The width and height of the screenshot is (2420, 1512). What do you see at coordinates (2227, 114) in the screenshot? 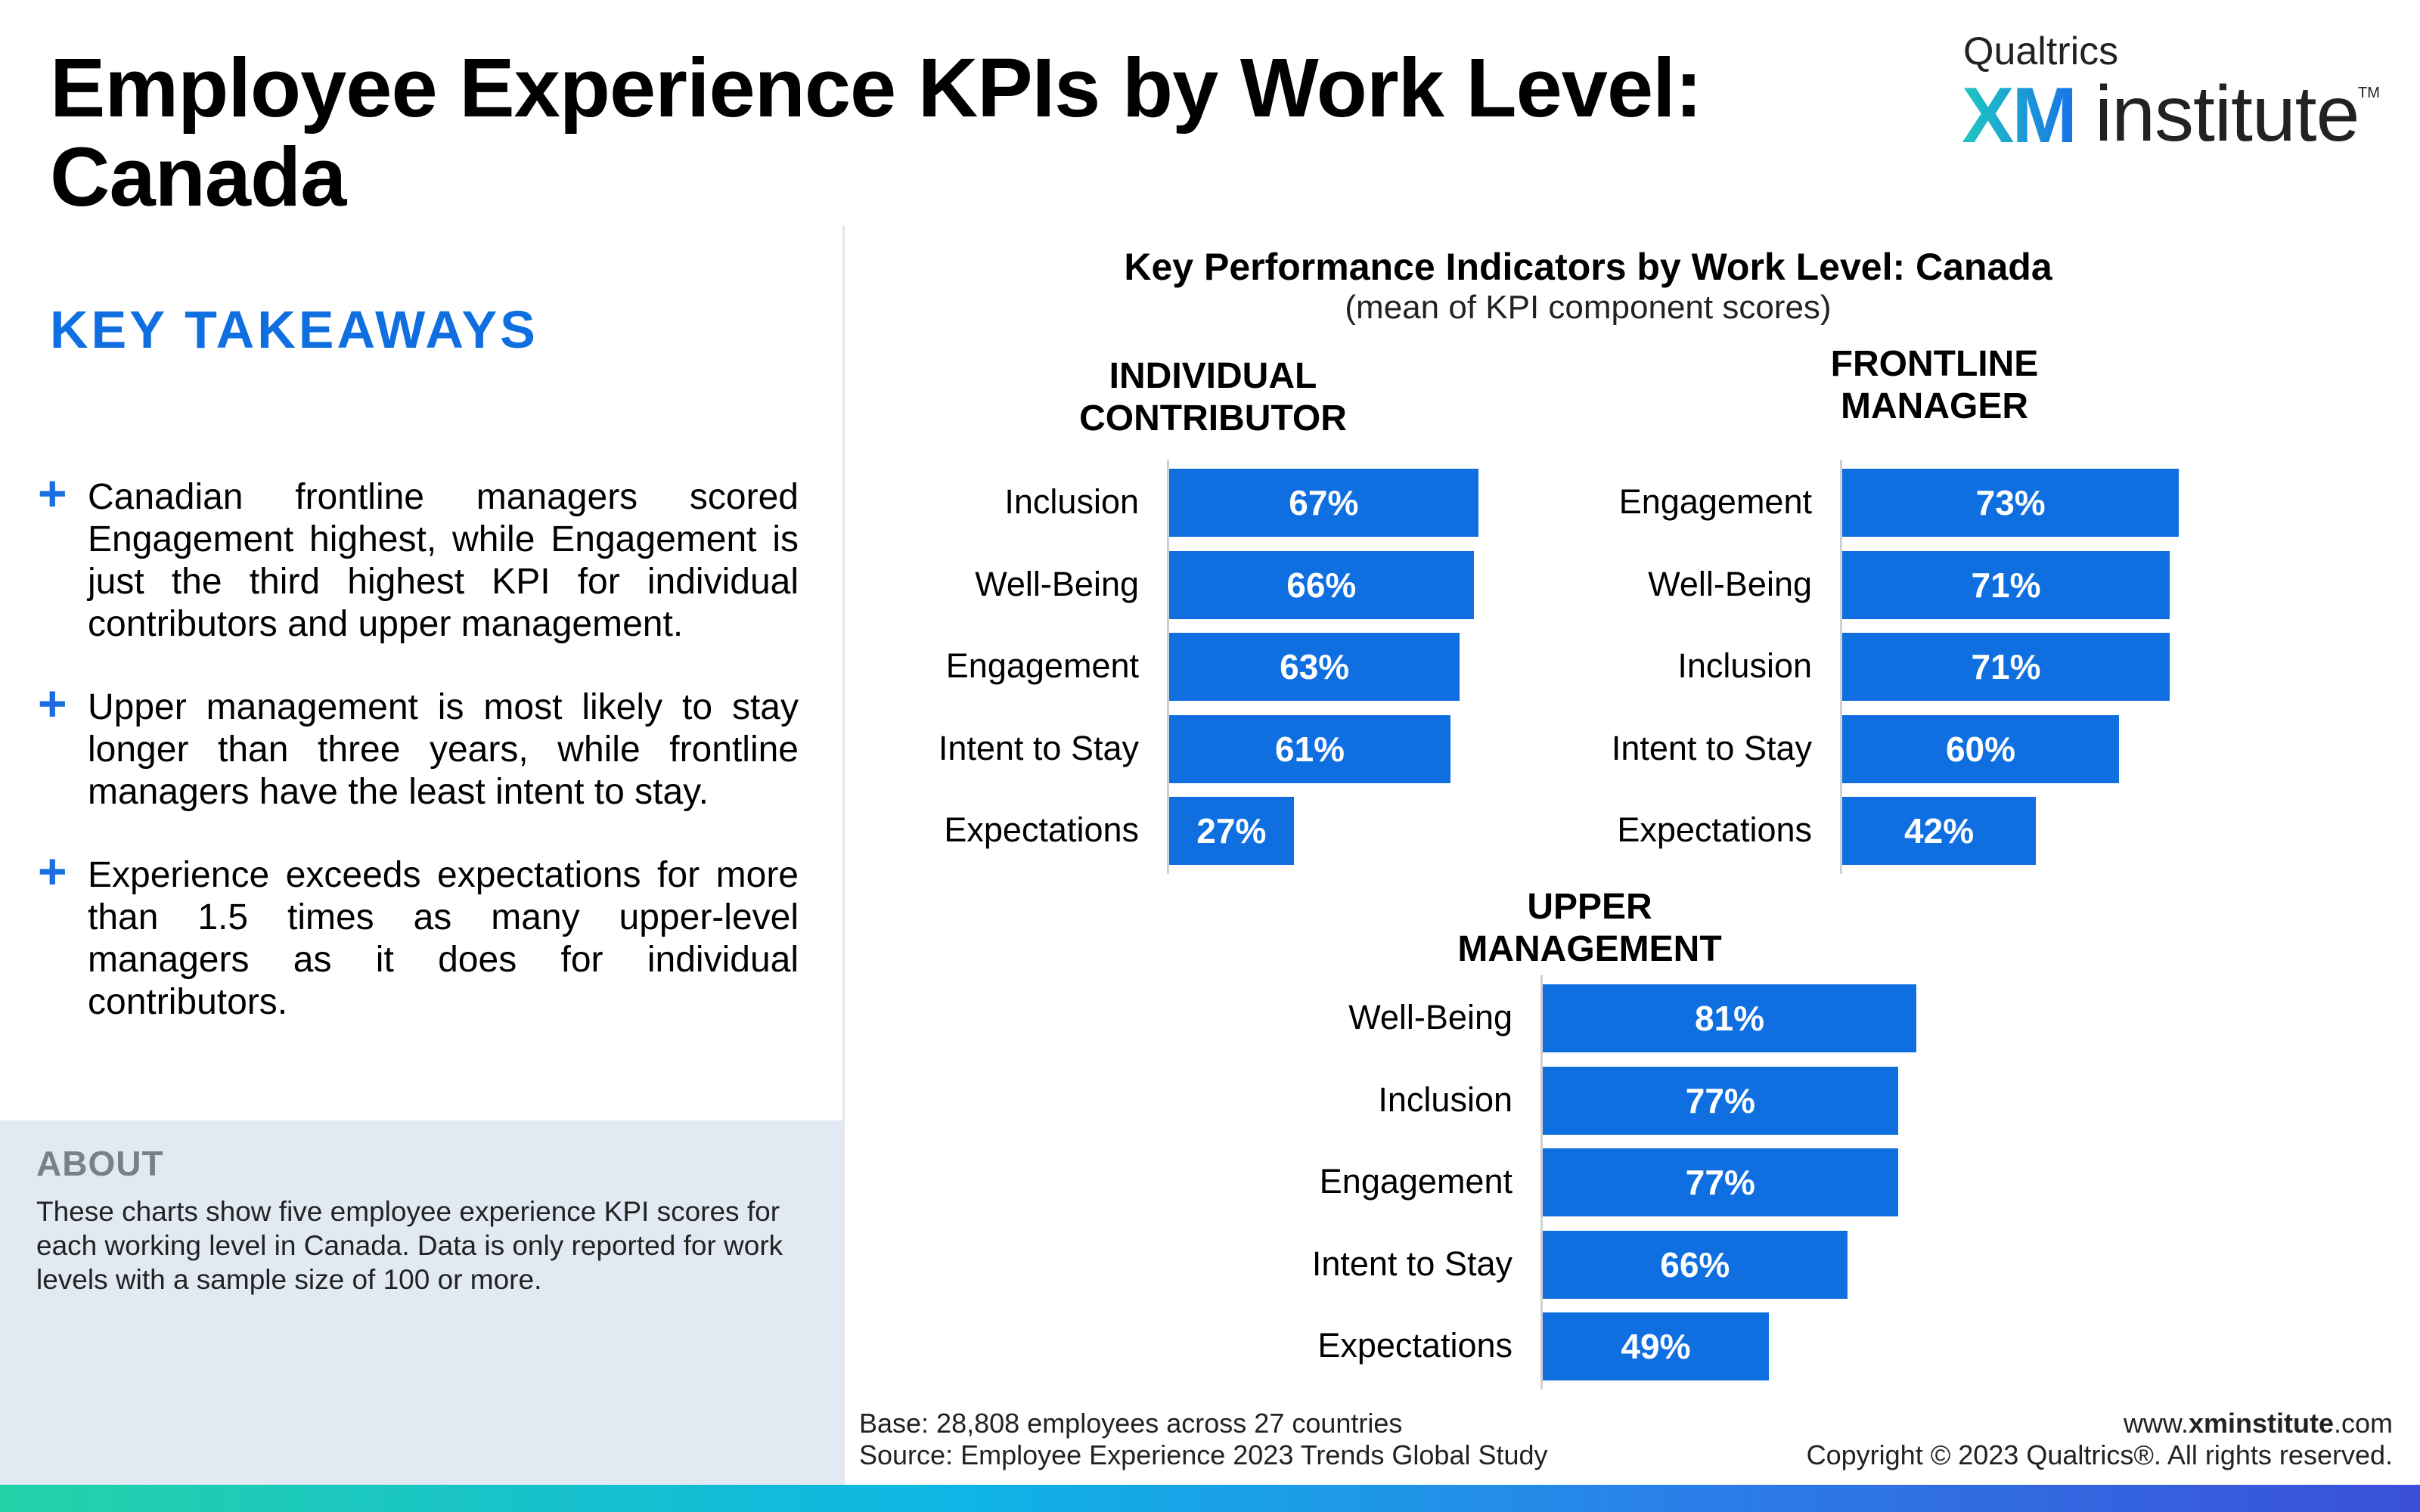
I see `logo-institute-text: institute` at bounding box center [2227, 114].